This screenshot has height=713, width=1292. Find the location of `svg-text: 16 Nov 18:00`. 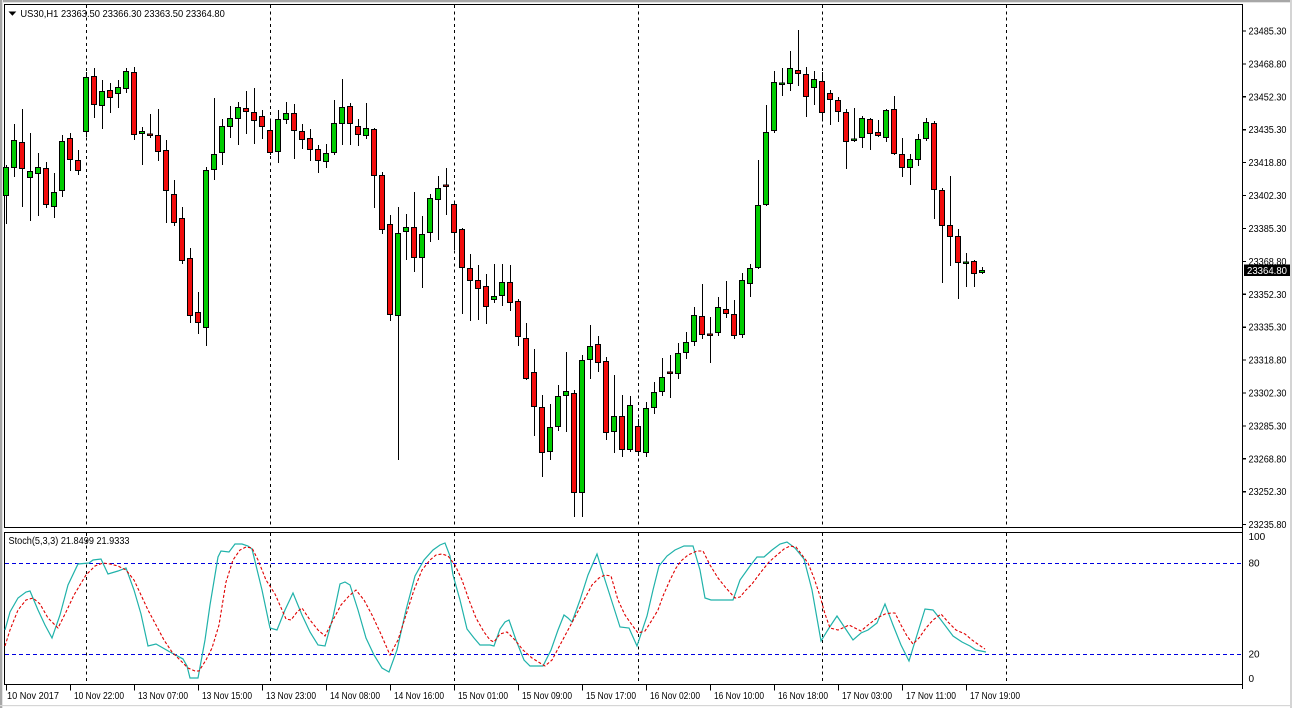

svg-text: 16 Nov 18:00 is located at coordinates (803, 696).